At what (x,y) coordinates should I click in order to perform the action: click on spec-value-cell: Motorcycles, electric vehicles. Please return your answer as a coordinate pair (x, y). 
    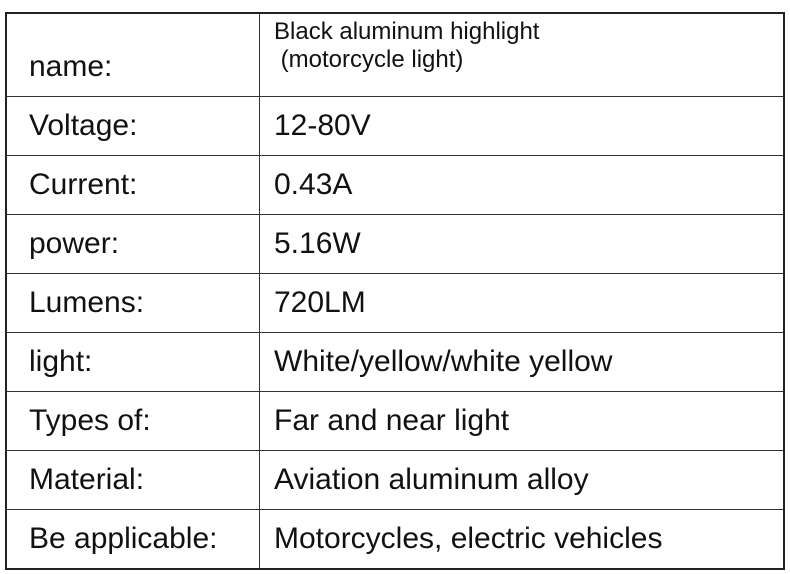
    Looking at the image, I should click on (522, 539).